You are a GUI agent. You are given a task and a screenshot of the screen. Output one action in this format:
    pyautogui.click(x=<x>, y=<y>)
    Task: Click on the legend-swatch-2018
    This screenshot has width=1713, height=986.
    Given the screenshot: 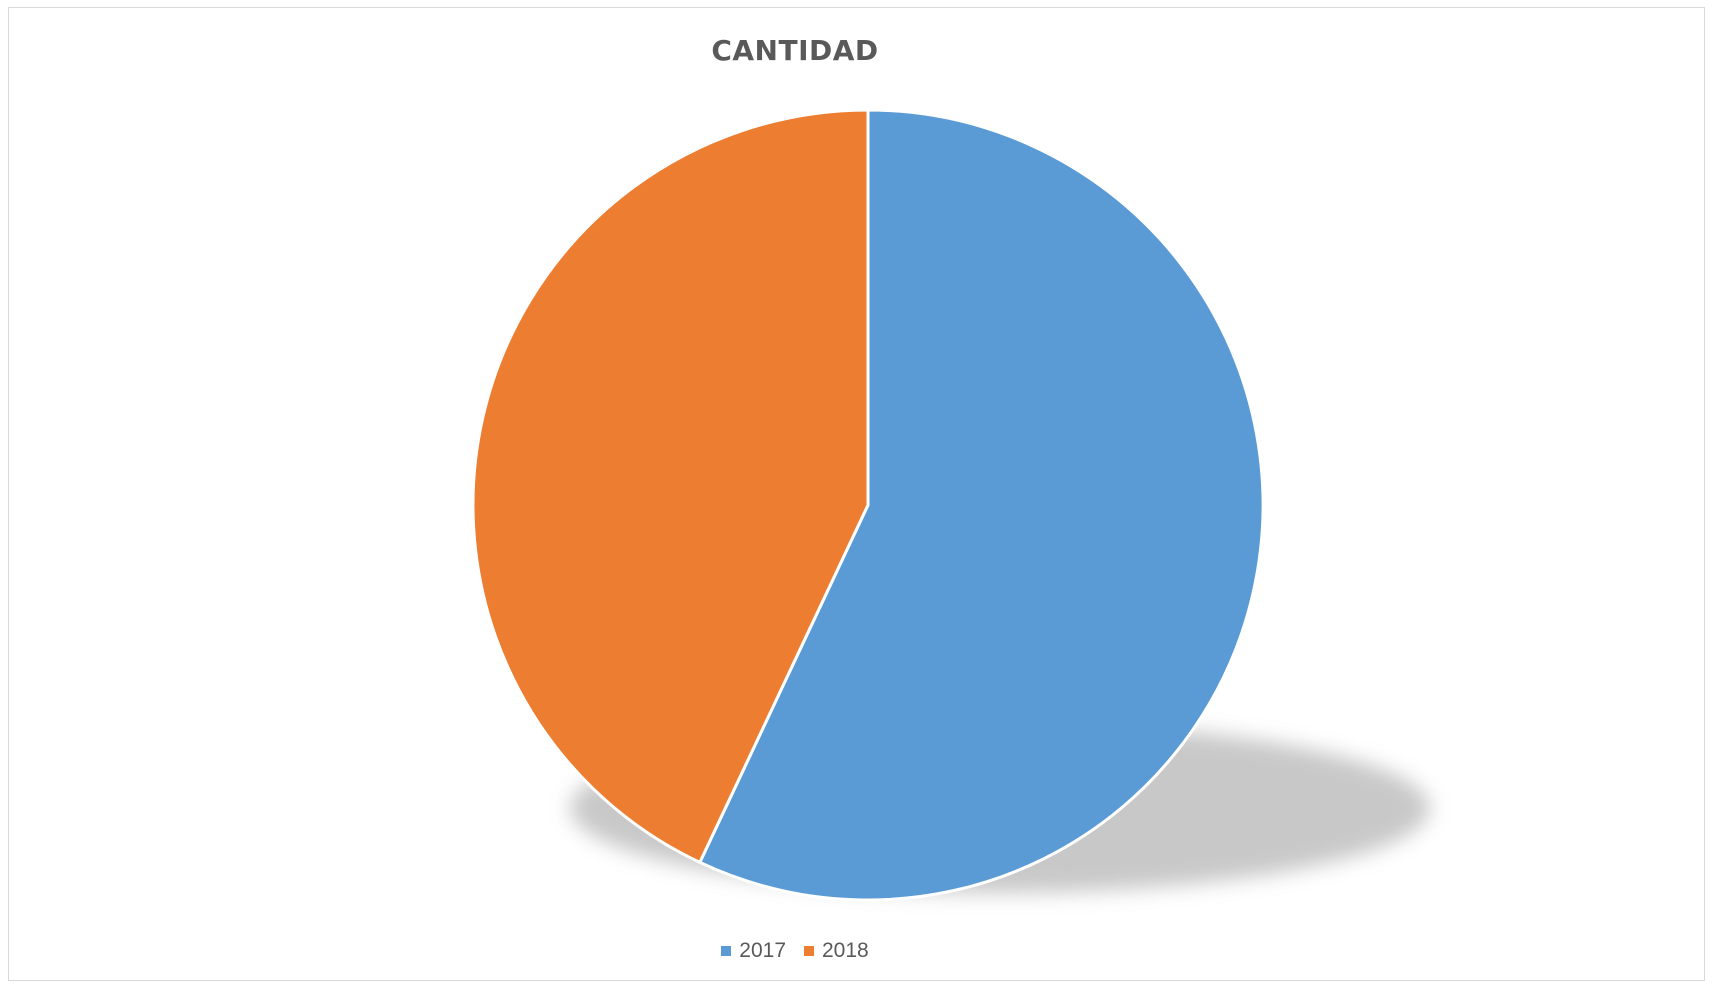 What is the action you would take?
    pyautogui.click(x=809, y=951)
    